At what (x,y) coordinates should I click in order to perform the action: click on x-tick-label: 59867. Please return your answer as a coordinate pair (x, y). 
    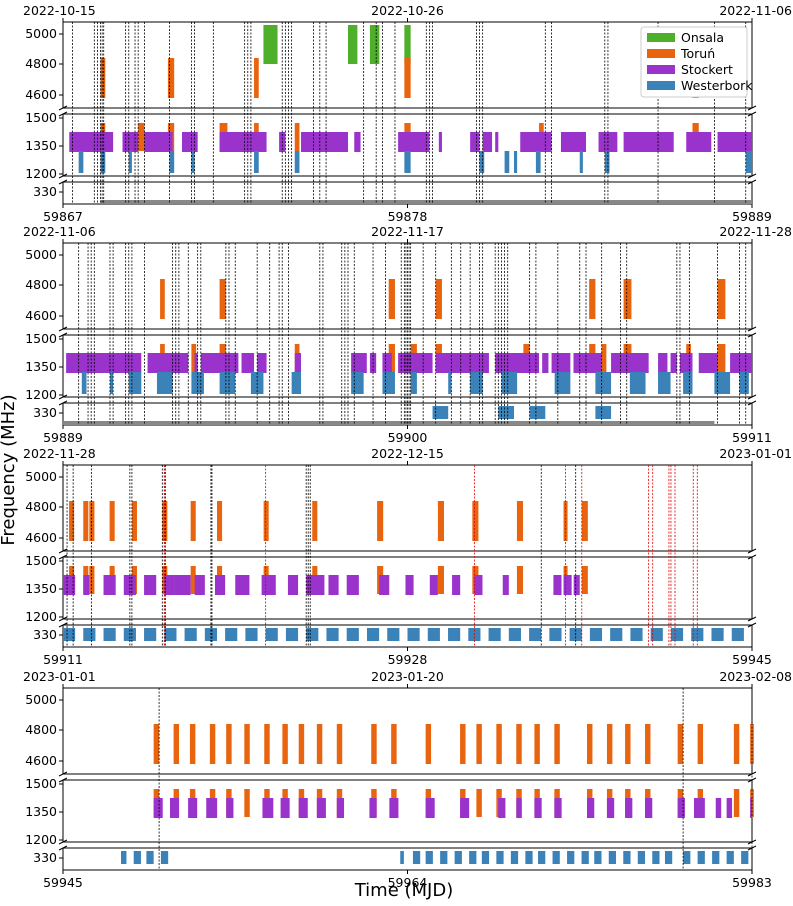
    Looking at the image, I should click on (63, 216).